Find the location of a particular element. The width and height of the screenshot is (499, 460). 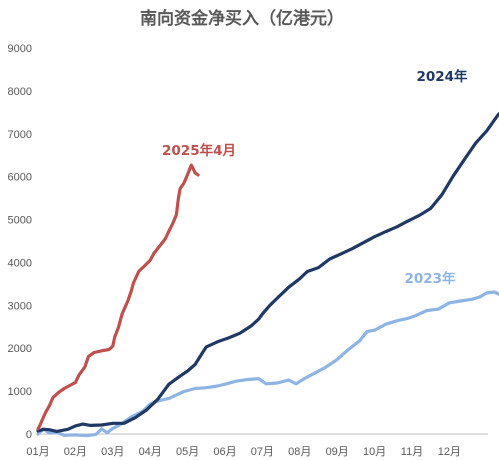

y-tick-label: 1000 is located at coordinates (20, 392).